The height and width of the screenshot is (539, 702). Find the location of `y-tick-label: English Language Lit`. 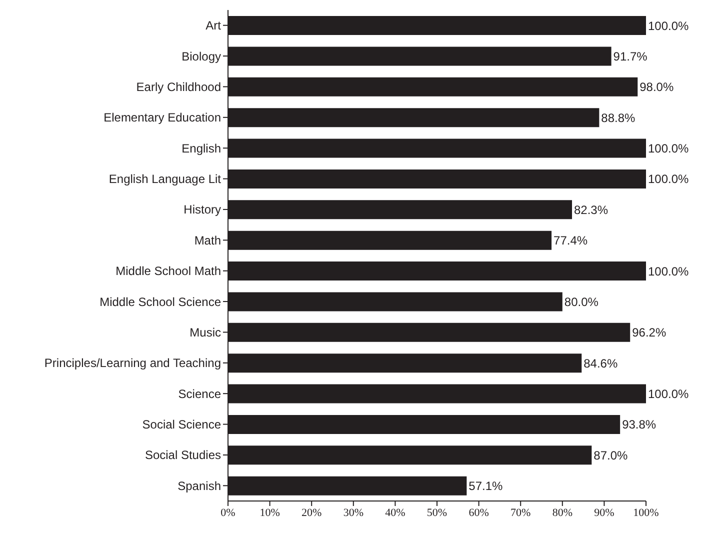

y-tick-label: English Language Lit is located at coordinates (165, 179).